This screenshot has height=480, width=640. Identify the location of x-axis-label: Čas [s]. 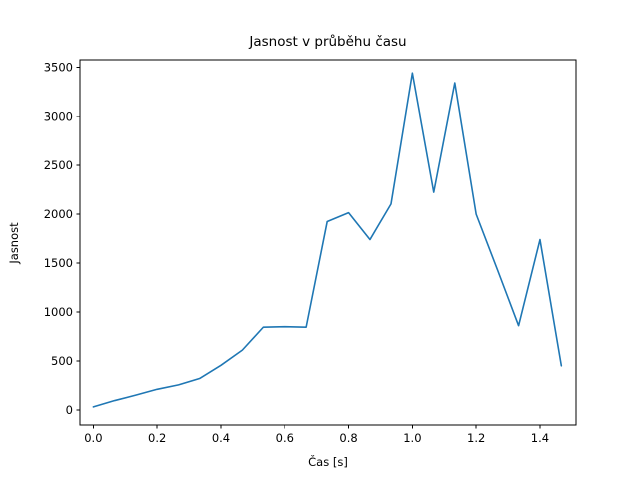
(328, 461).